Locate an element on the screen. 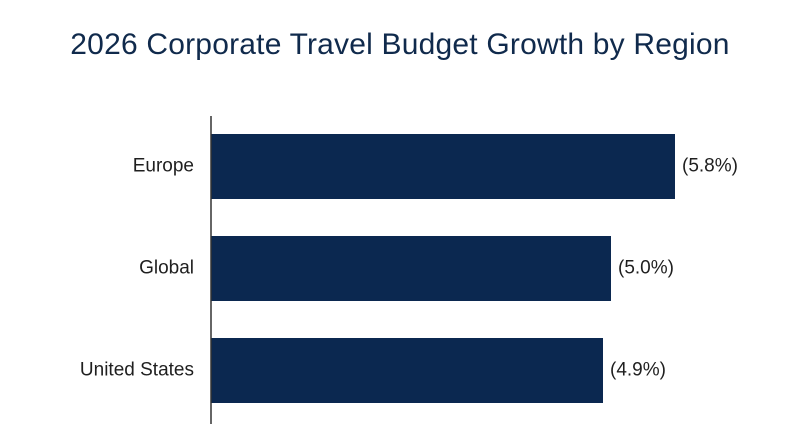 The image size is (800, 447). category-label-europe: Europe is located at coordinates (163, 166).